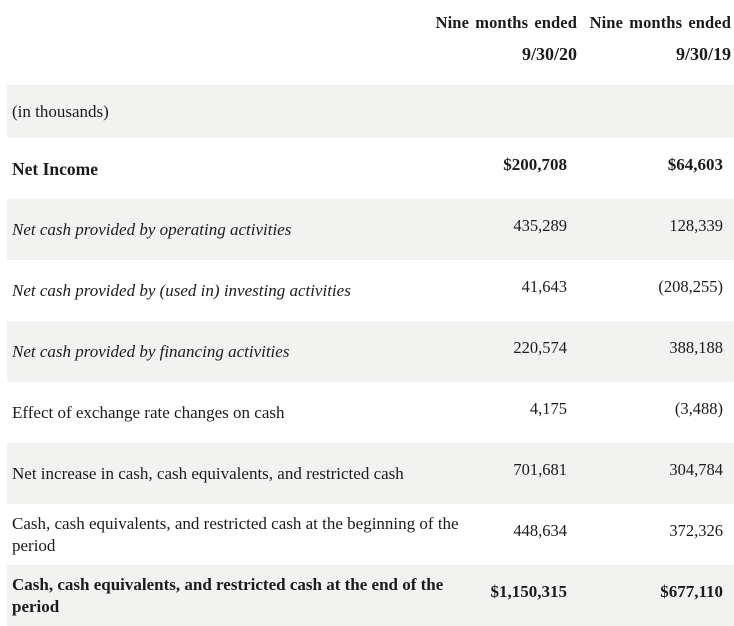  Describe the element at coordinates (703, 54) in the screenshot. I see `column-header-date-2019: 9/30/19` at that location.